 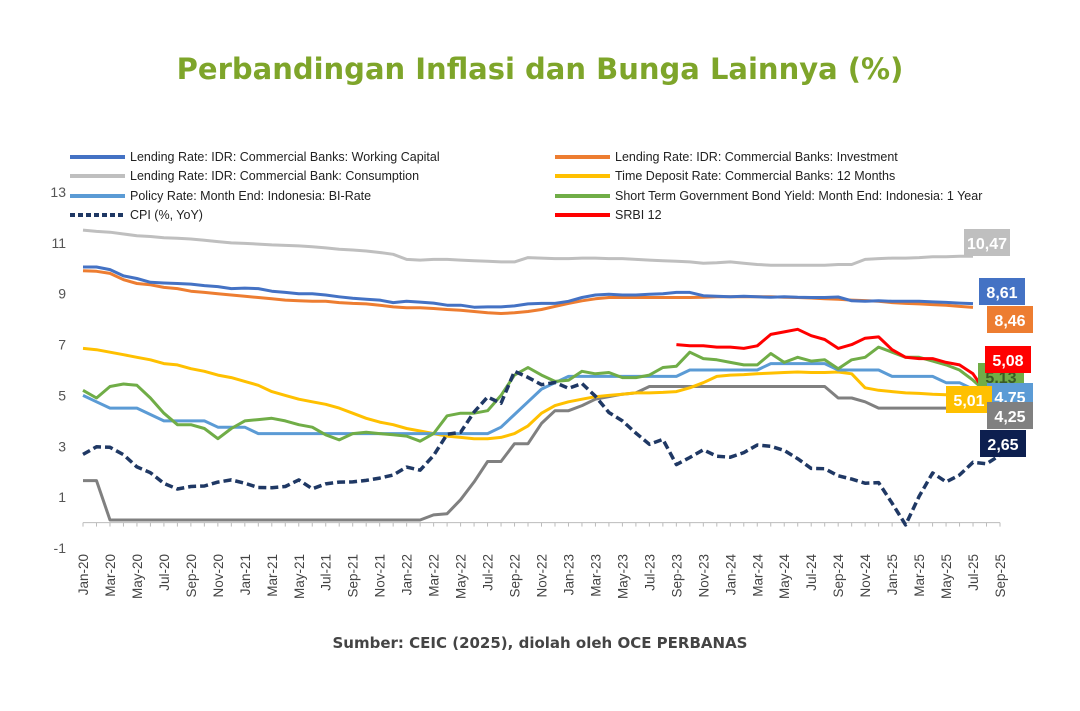 I want to click on end-label-text: 2,65, so click(x=1002, y=445).